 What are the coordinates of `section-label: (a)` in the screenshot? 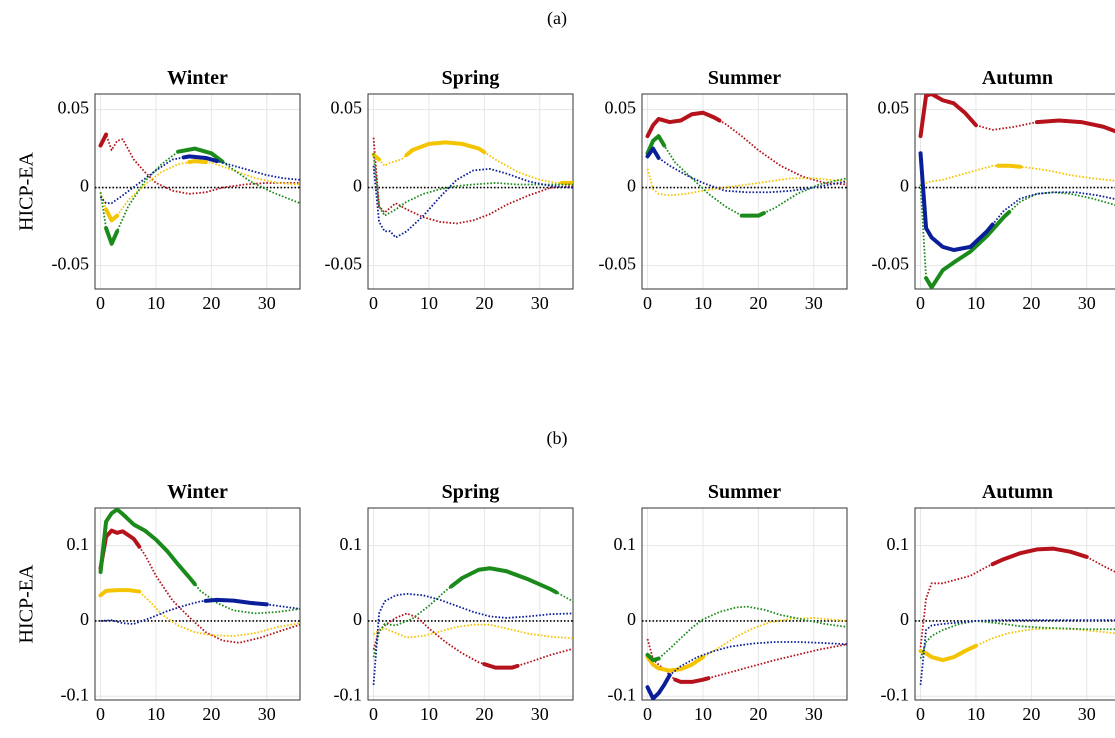 It's located at (557, 18).